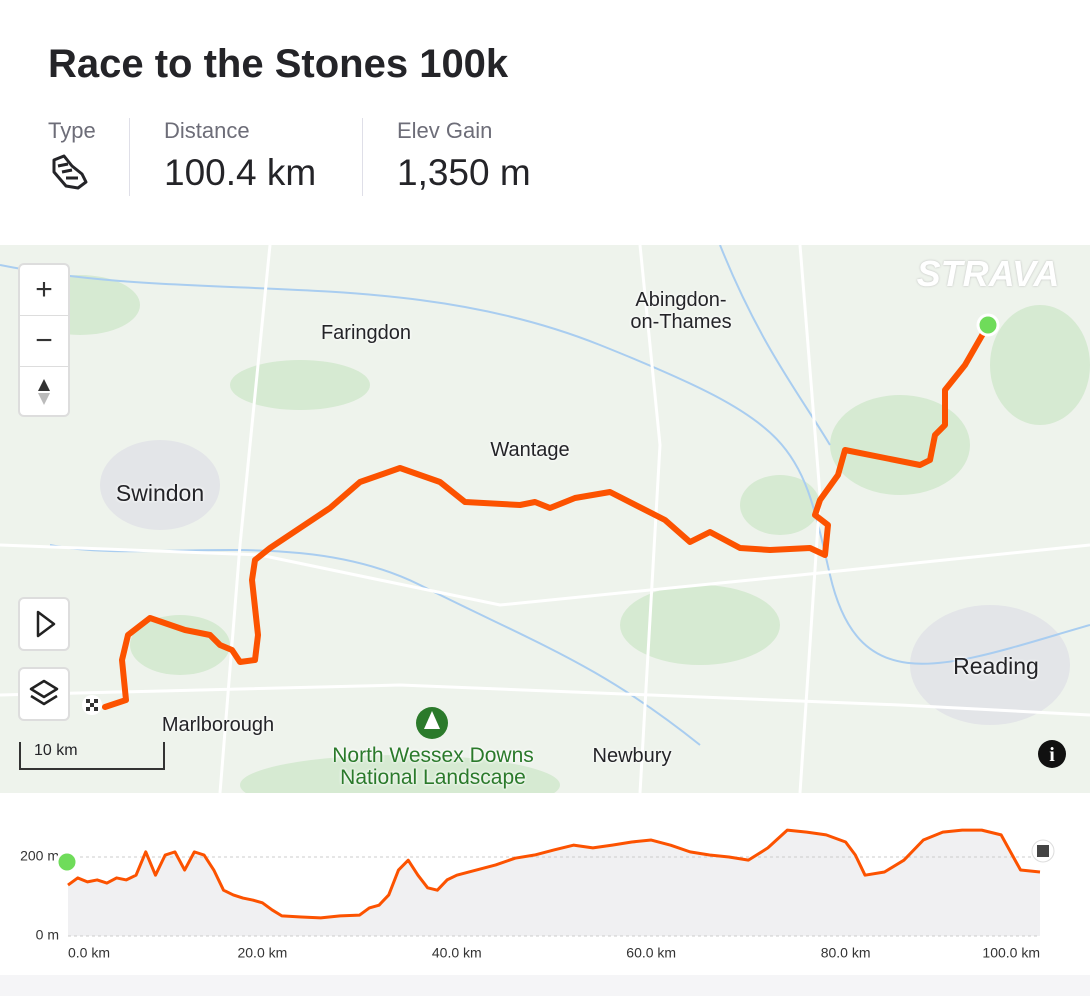 The width and height of the screenshot is (1090, 996). What do you see at coordinates (262, 953) in the screenshot?
I see `x-tick-label: 20.0 km` at bounding box center [262, 953].